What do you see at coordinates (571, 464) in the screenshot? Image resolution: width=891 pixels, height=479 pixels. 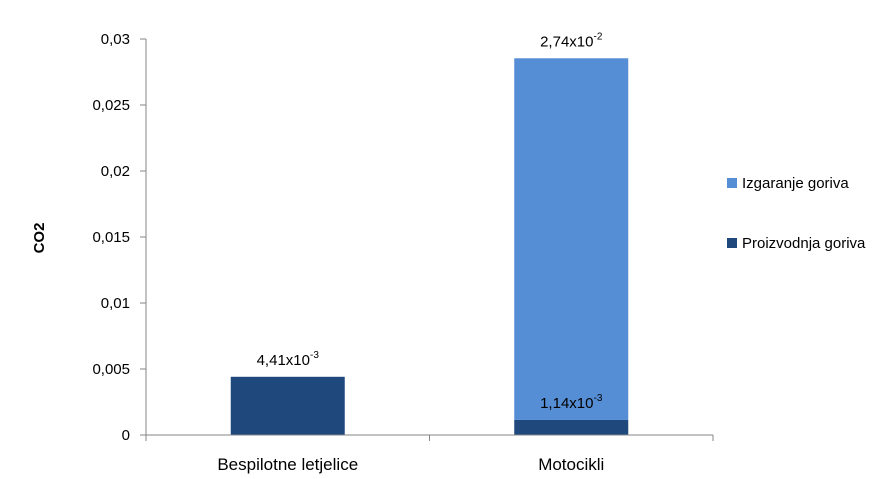 I see `x-category-label: Motocikli` at bounding box center [571, 464].